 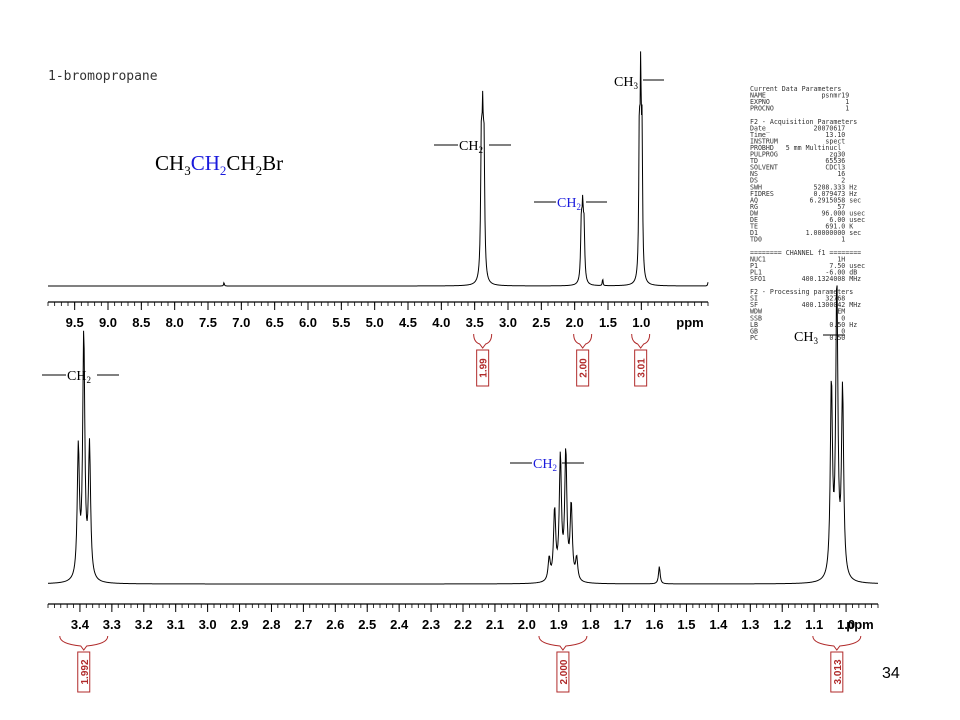 What do you see at coordinates (805, 200) in the screenshot?
I see `param-line: AQ 6.2915058 sec` at bounding box center [805, 200].